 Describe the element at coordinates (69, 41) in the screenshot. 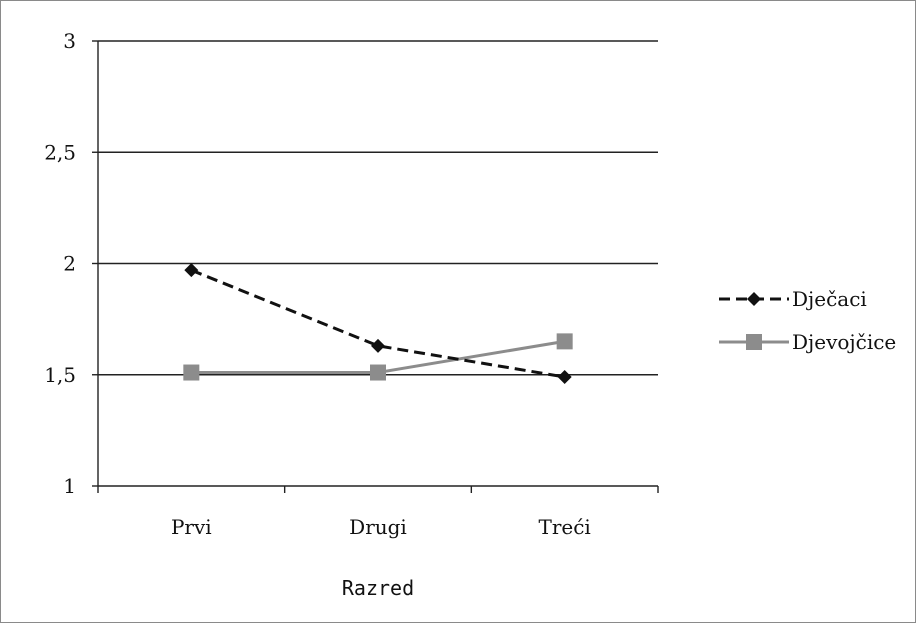

I see `y-tick-label: 3` at that location.